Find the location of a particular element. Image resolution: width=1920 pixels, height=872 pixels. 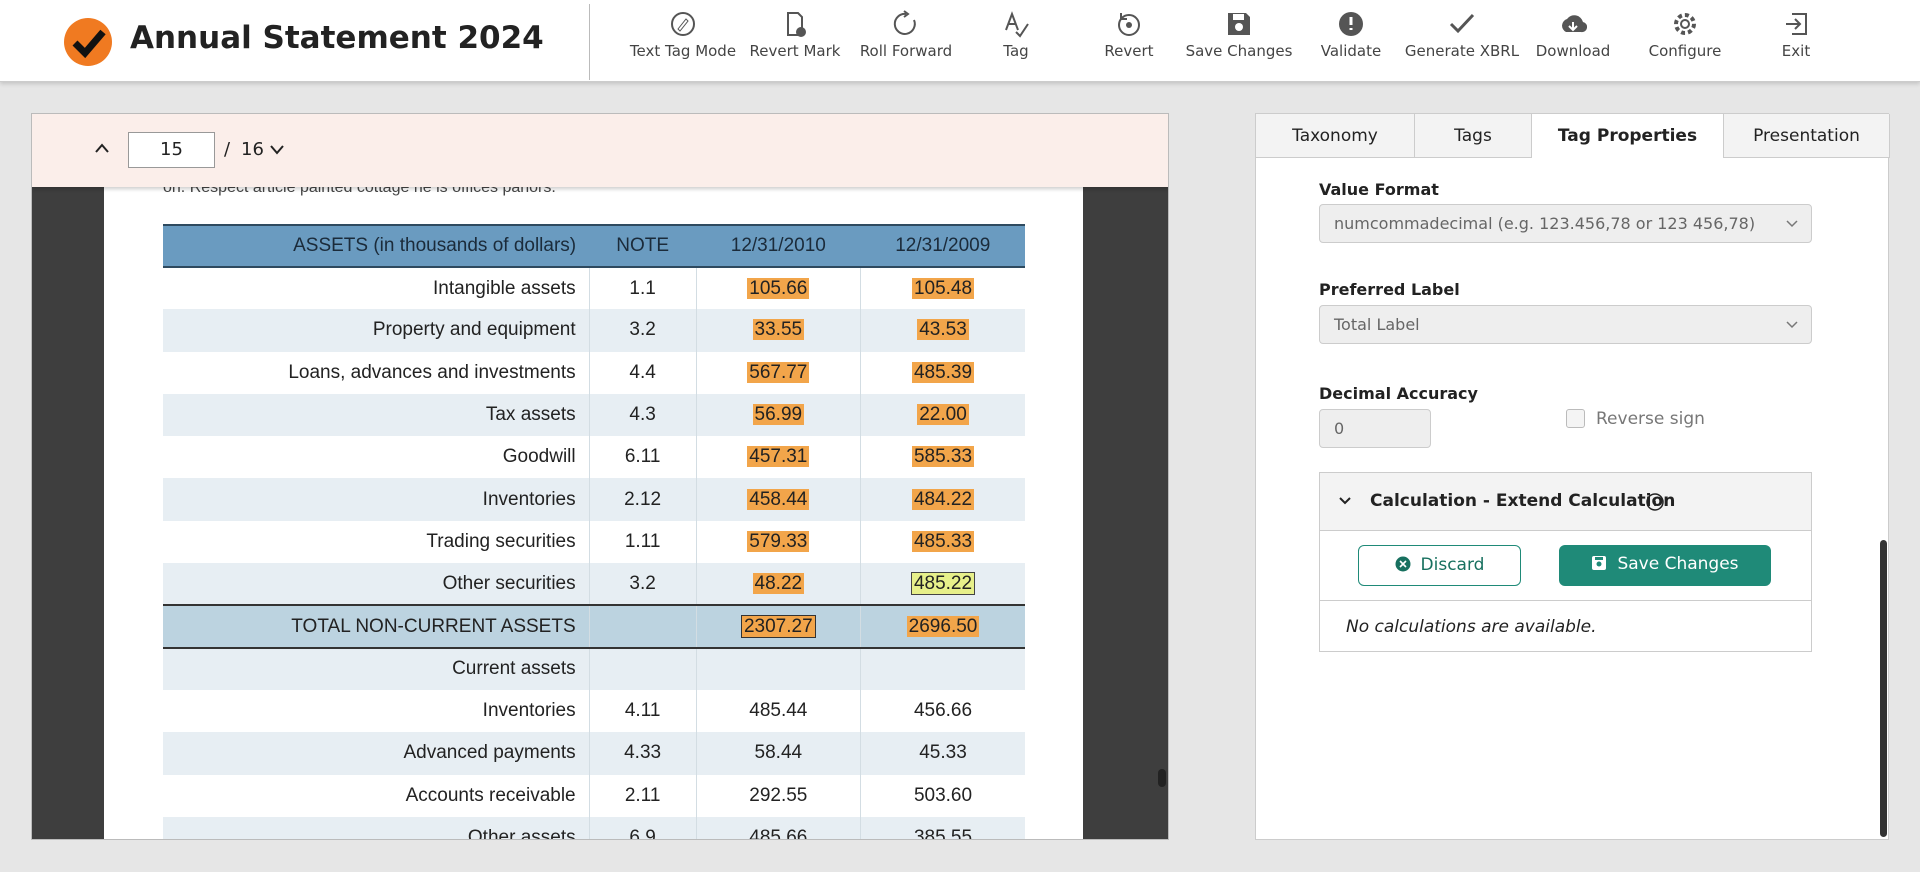

cell-text: Accounts receivable is located at coordinates (490, 795).